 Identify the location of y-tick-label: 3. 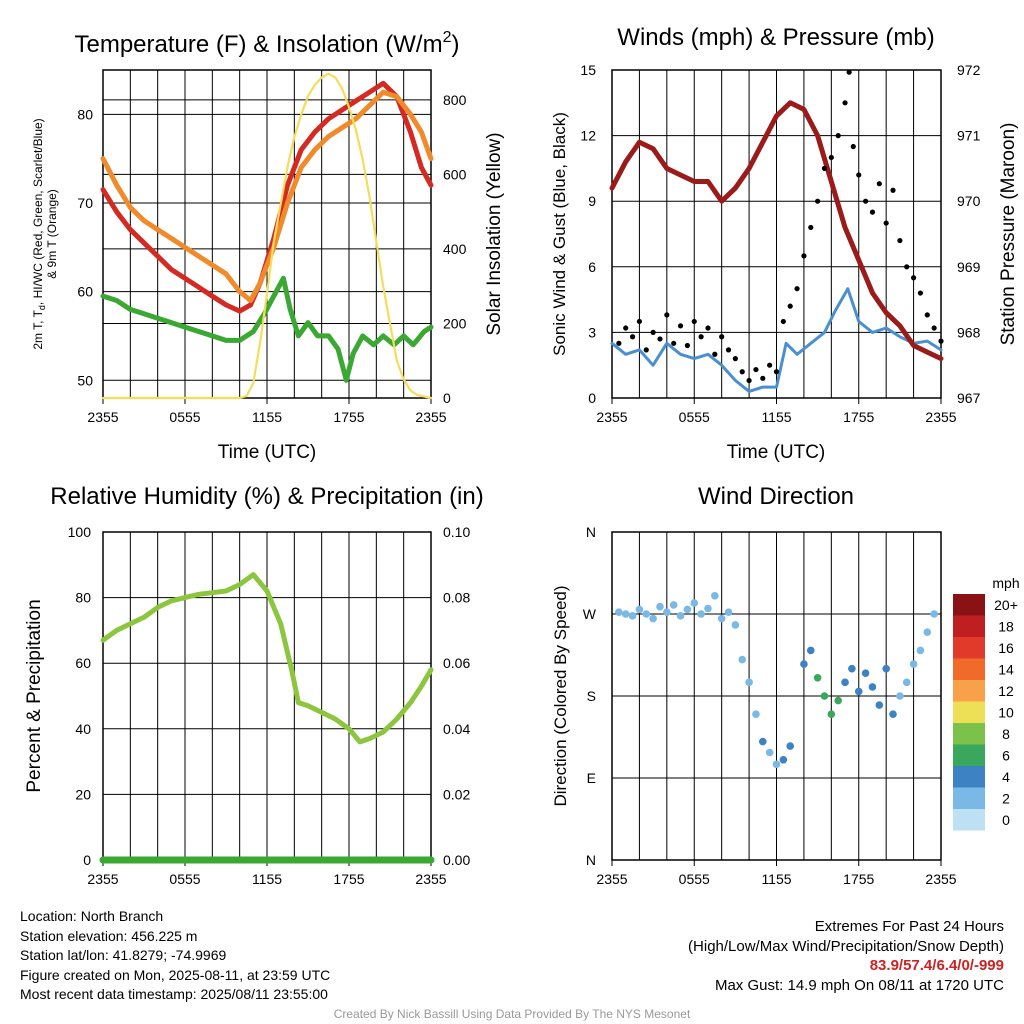
(592, 332).